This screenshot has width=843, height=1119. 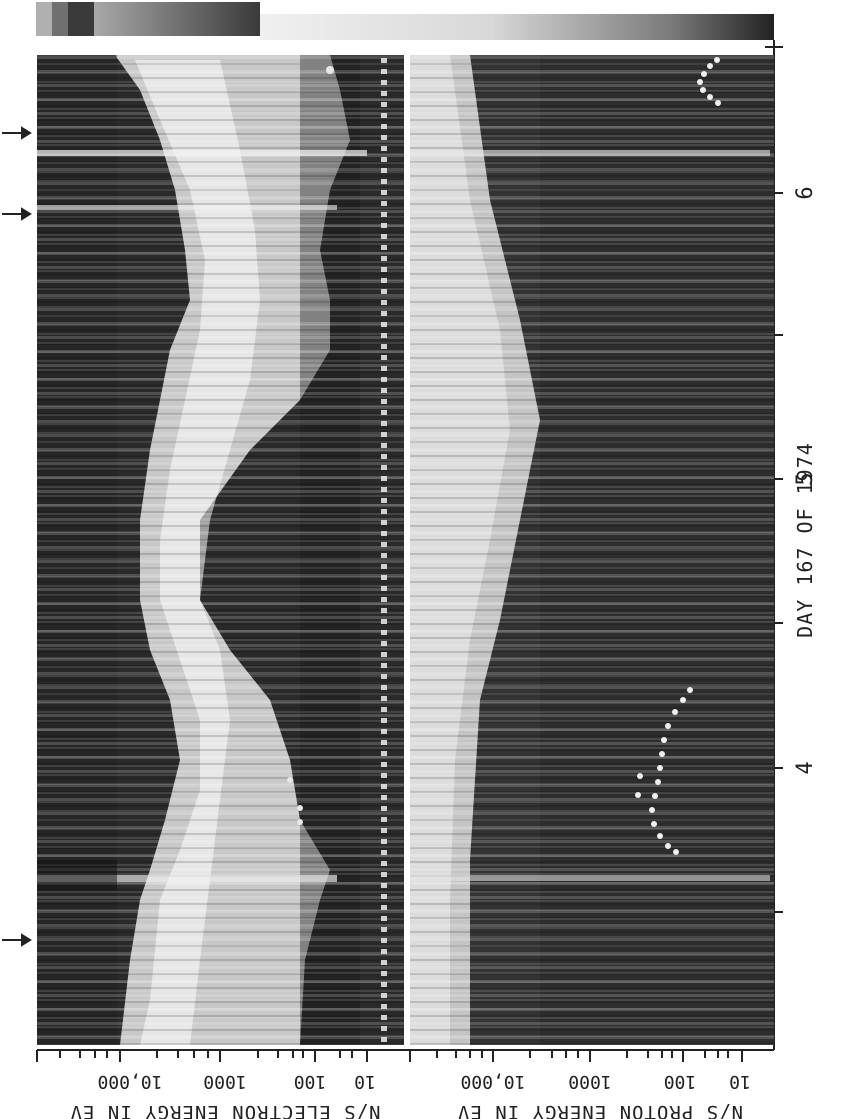 What do you see at coordinates (805, 767) in the screenshot?
I see `hour-label-4: 4` at bounding box center [805, 767].